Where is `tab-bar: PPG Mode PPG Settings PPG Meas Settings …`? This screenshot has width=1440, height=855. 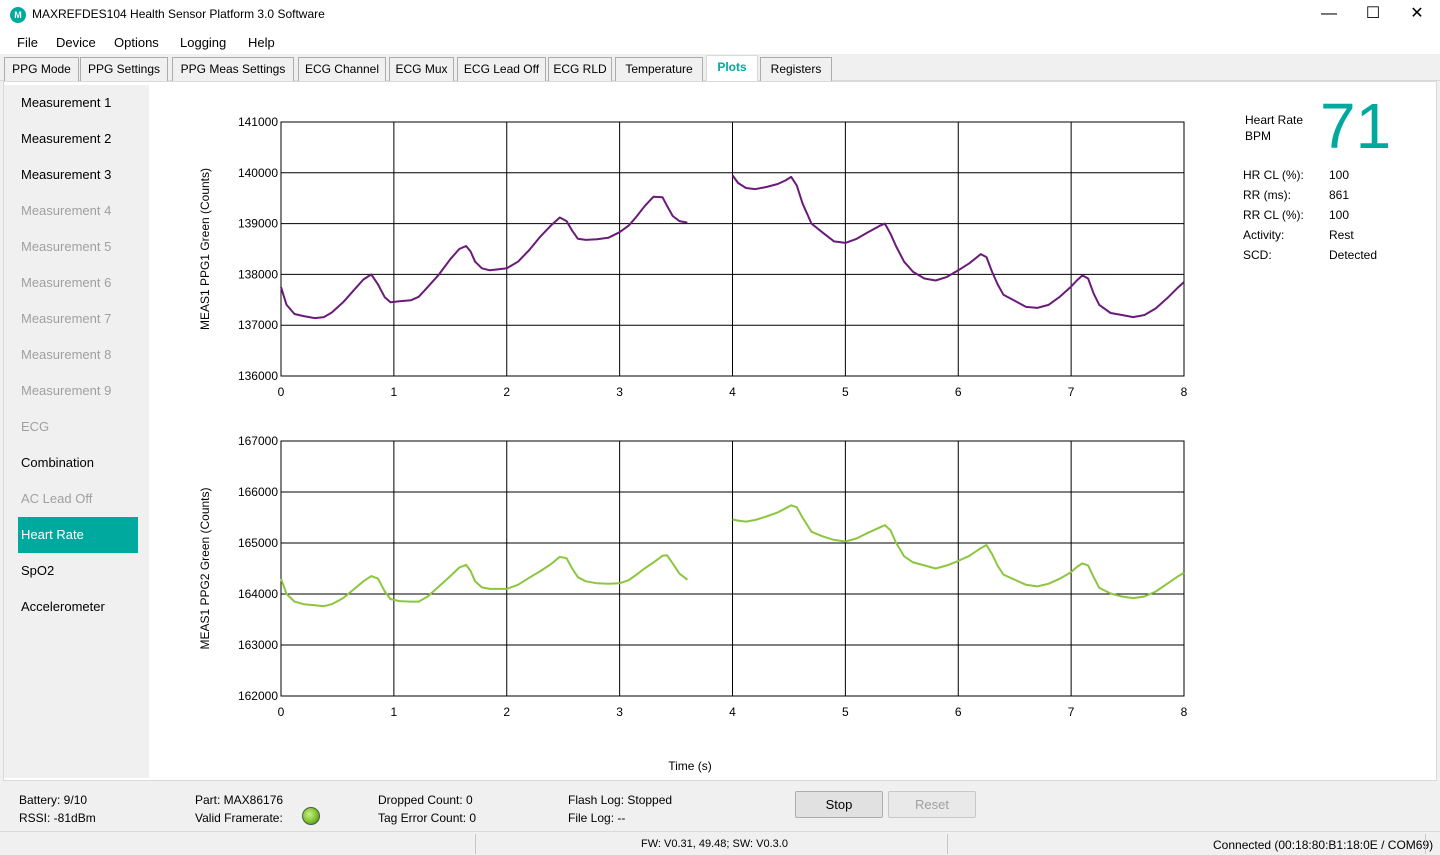 tab-bar: PPG Mode PPG Settings PPG Meas Settings … is located at coordinates (720, 68).